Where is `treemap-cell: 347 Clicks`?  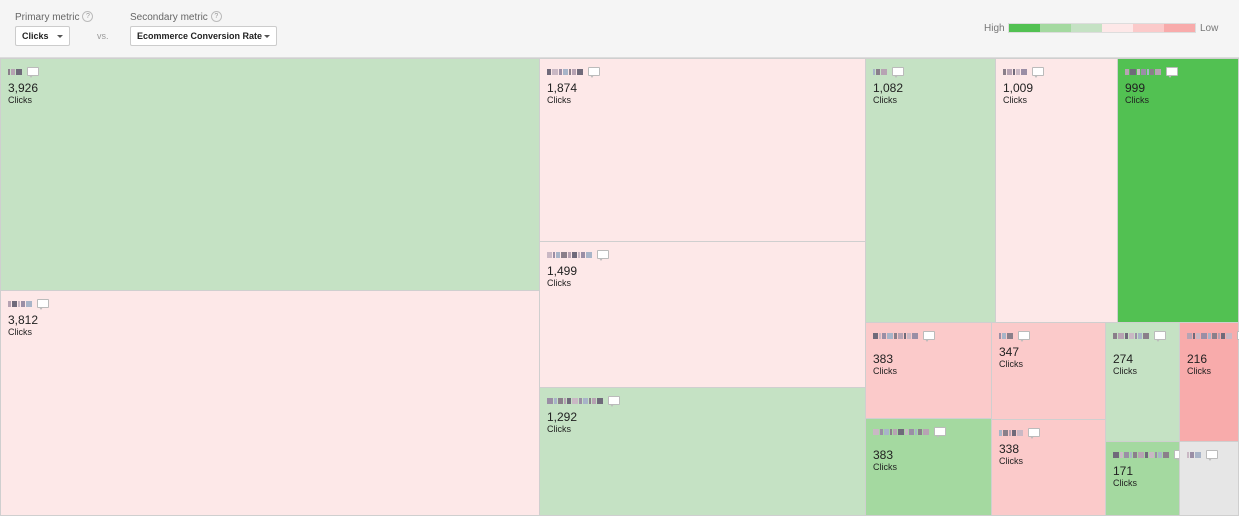
treemap-cell: 347 Clicks is located at coordinates (1048, 371).